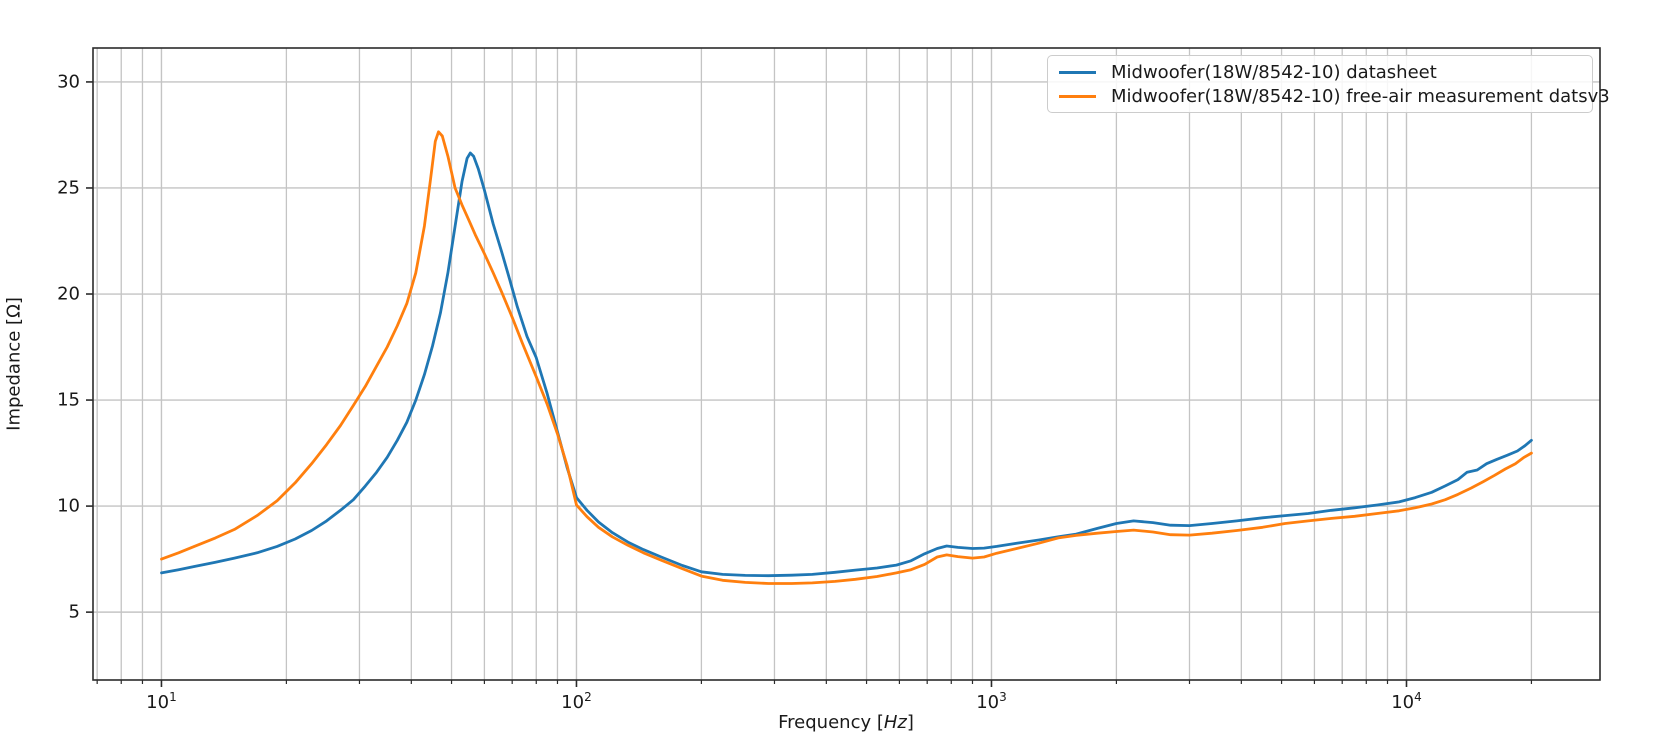  I want to click on x-axis-label: Frequency [Hz], so click(846, 722).